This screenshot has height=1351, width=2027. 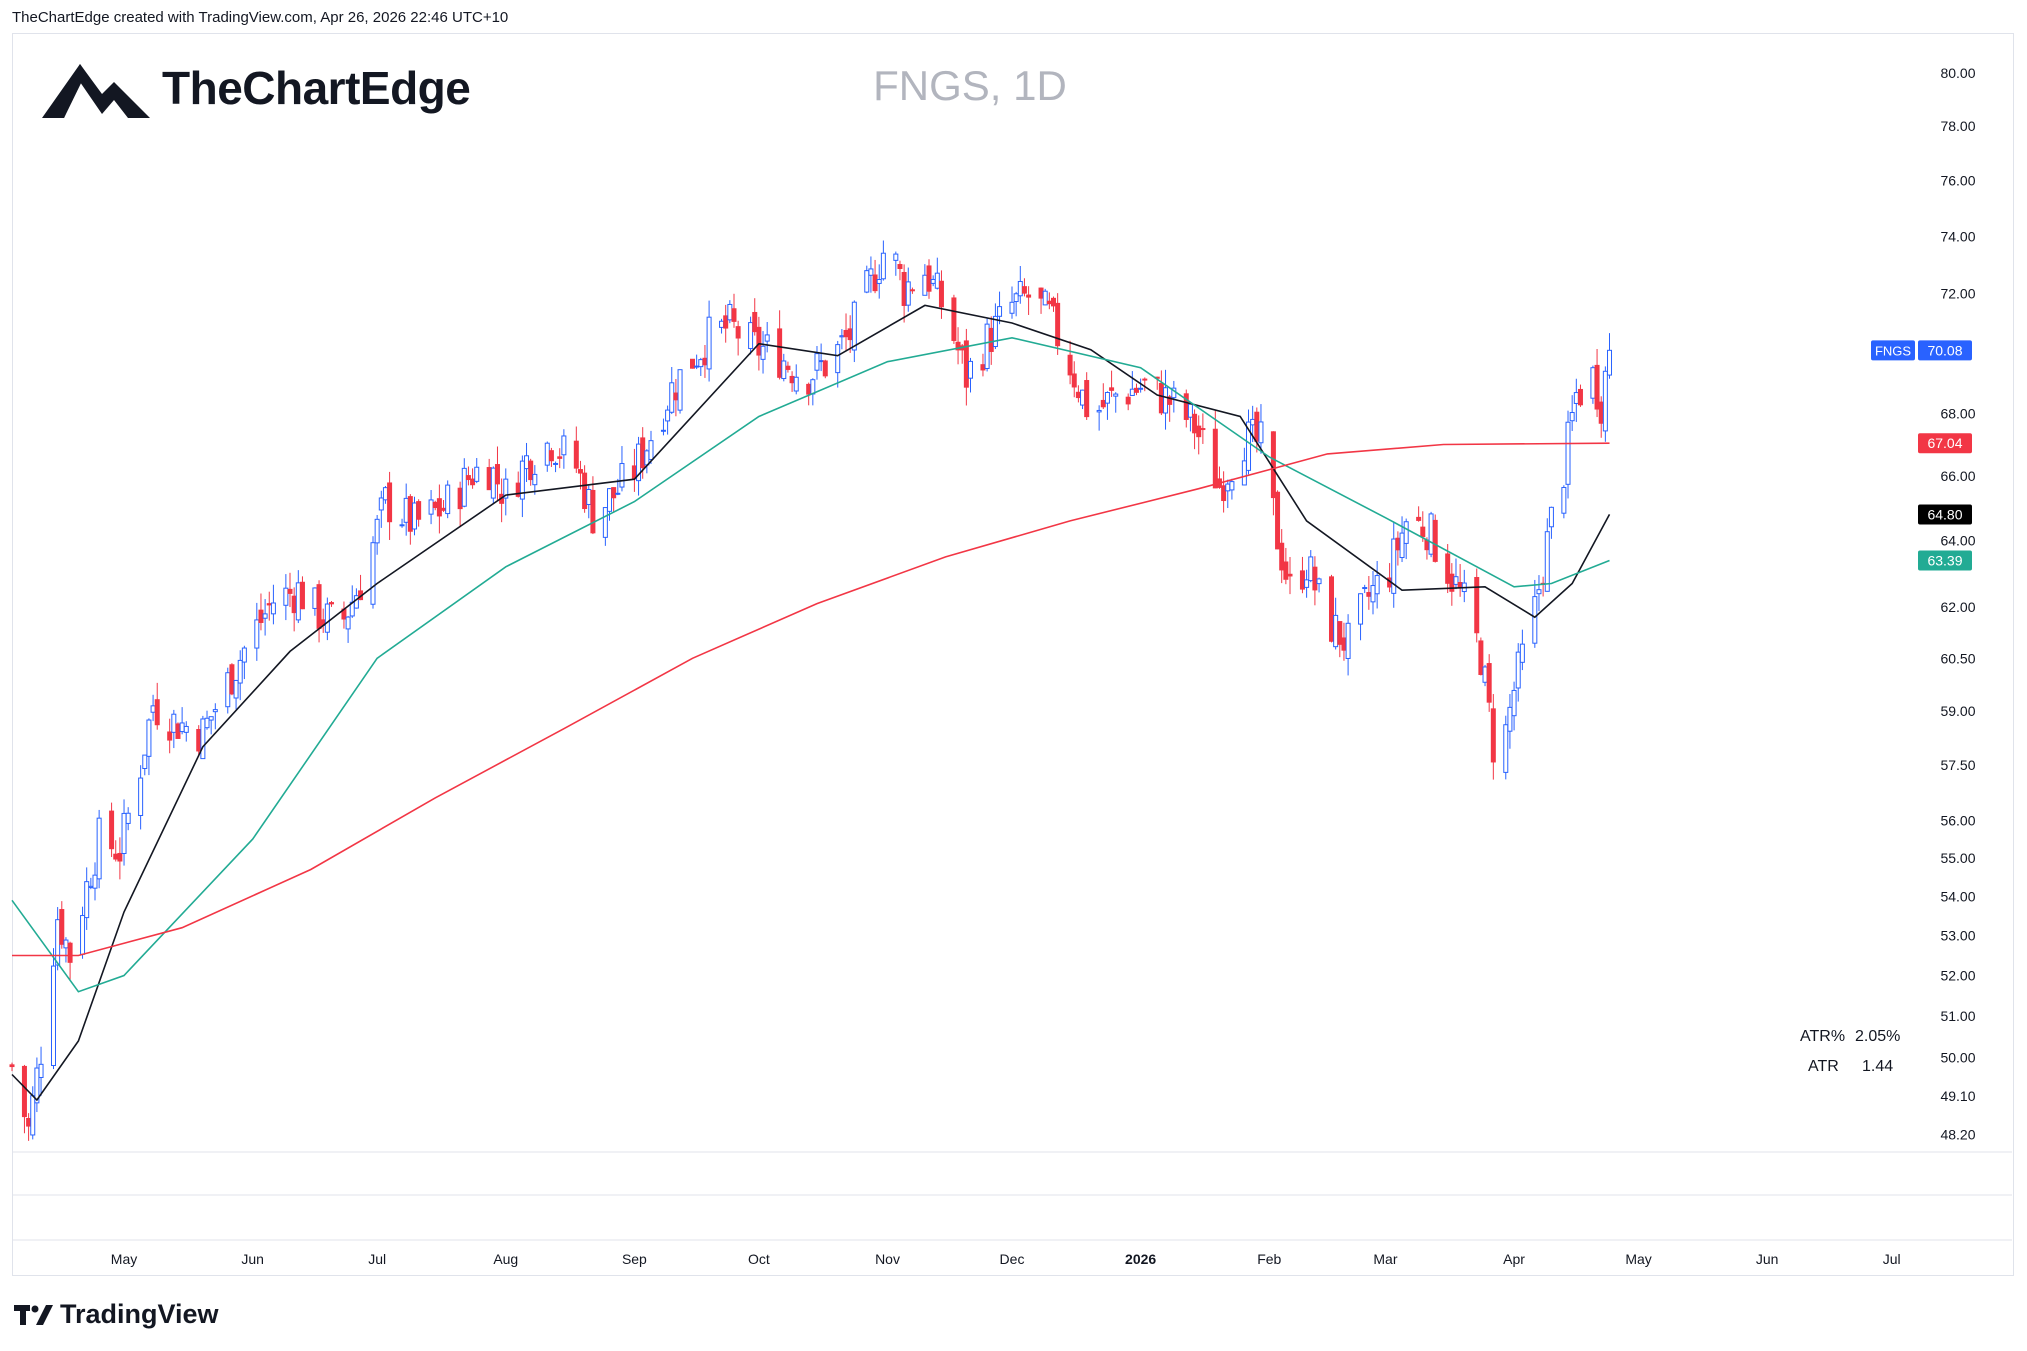 I want to click on tradingview-logo: TradingView, so click(x=116, y=1314).